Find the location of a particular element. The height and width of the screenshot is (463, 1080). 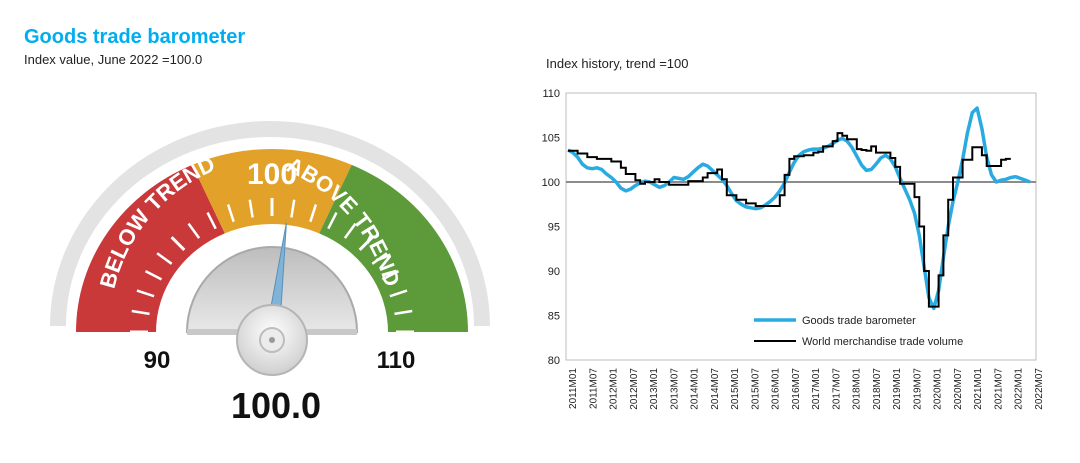

x-tick-label: 2015M07 is located at coordinates (755, 389).